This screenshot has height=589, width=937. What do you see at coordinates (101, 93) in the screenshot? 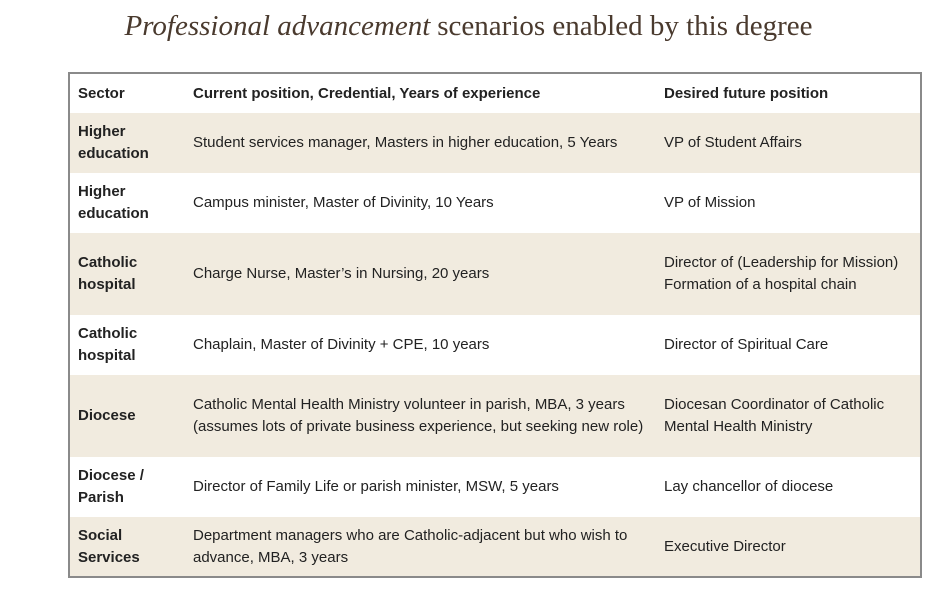
I see `header-cell: Sector` at bounding box center [101, 93].